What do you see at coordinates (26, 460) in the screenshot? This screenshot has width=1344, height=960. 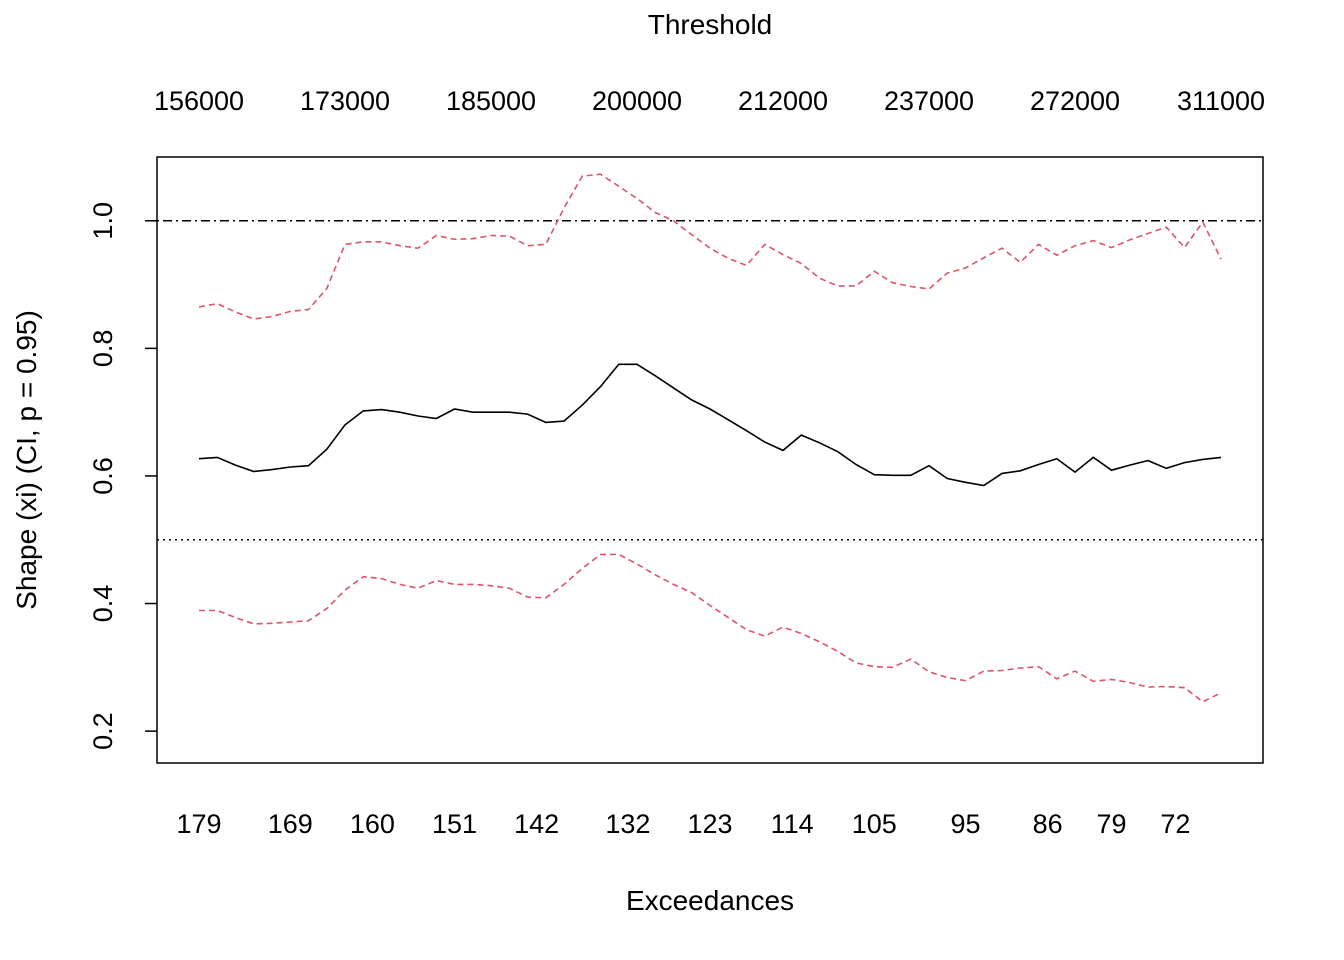 I see `y-axis-title: Shape (xi) (CI, p = 0.95)` at bounding box center [26, 460].